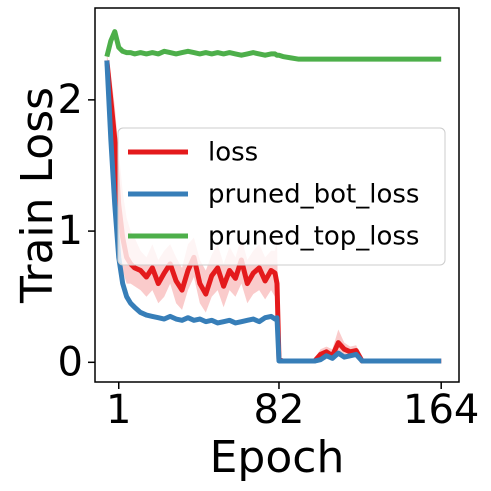 The width and height of the screenshot is (491, 491). Describe the element at coordinates (70, 231) in the screenshot. I see `y-tick-label: 1` at that location.